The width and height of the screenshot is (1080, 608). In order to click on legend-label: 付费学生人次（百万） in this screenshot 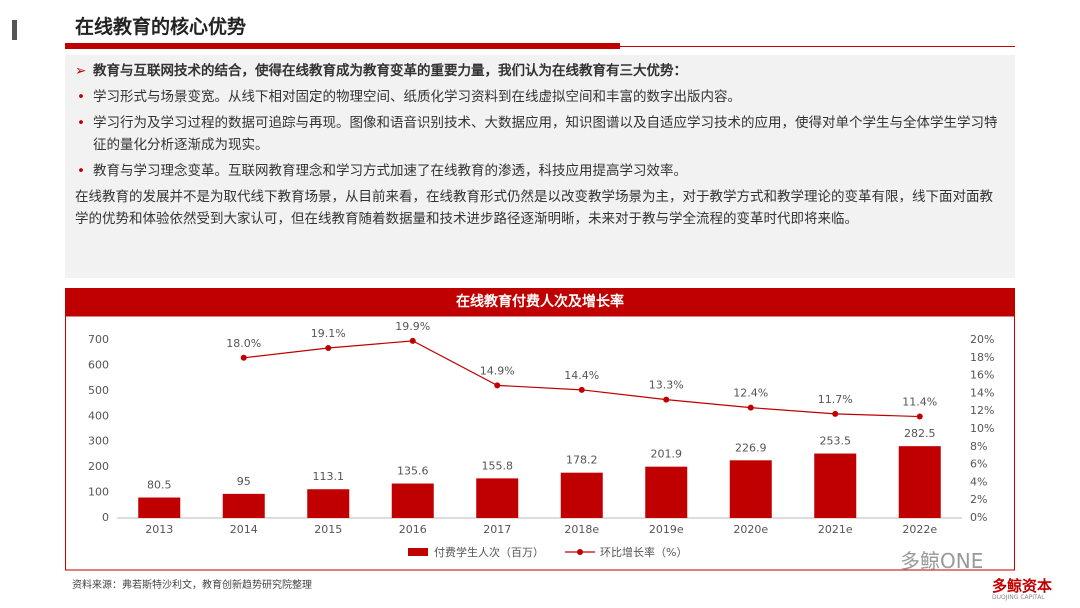, I will do `click(489, 552)`.